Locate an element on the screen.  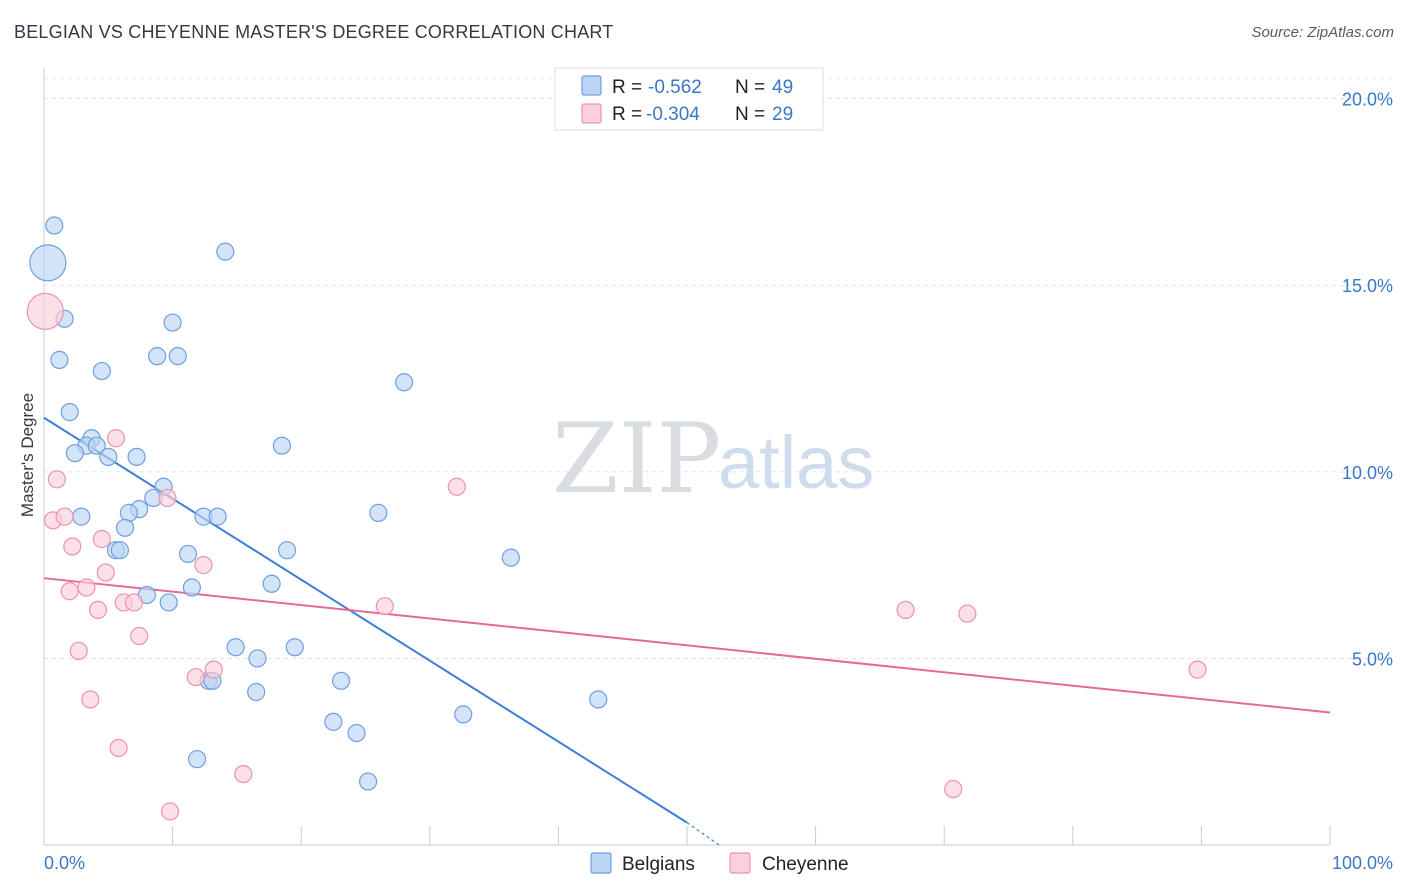
trendline-extension-belgians is located at coordinates (703, 834).